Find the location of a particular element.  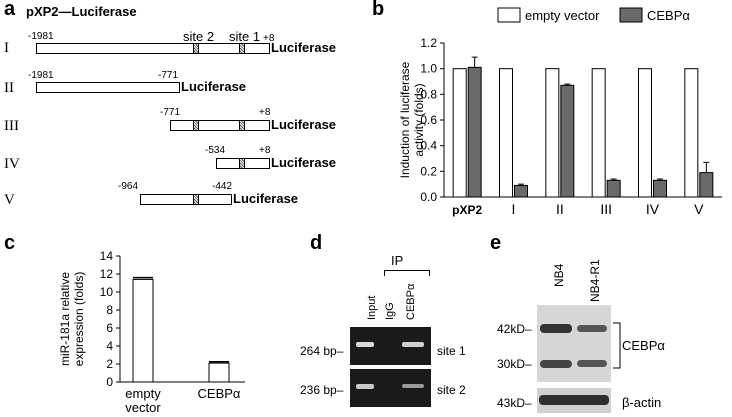

size-236: 236 bp– is located at coordinates (322, 390).